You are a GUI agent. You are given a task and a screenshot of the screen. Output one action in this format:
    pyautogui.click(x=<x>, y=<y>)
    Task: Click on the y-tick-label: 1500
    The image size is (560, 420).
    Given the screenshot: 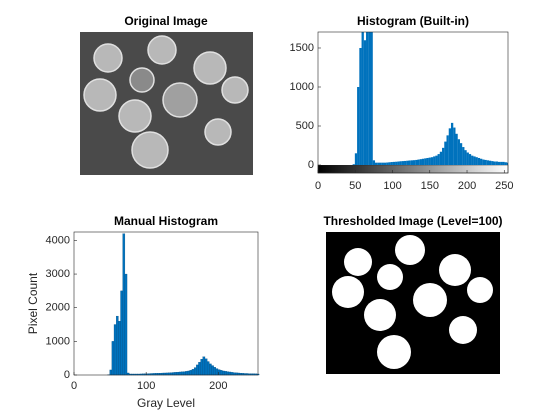 What is the action you would take?
    pyautogui.click(x=302, y=48)
    